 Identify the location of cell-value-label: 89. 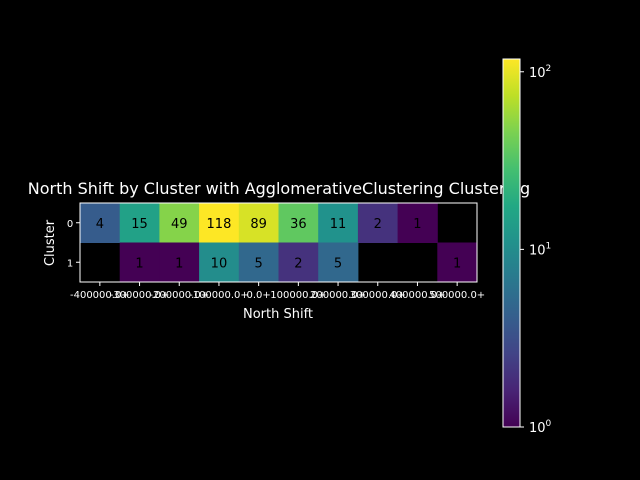
(258, 224).